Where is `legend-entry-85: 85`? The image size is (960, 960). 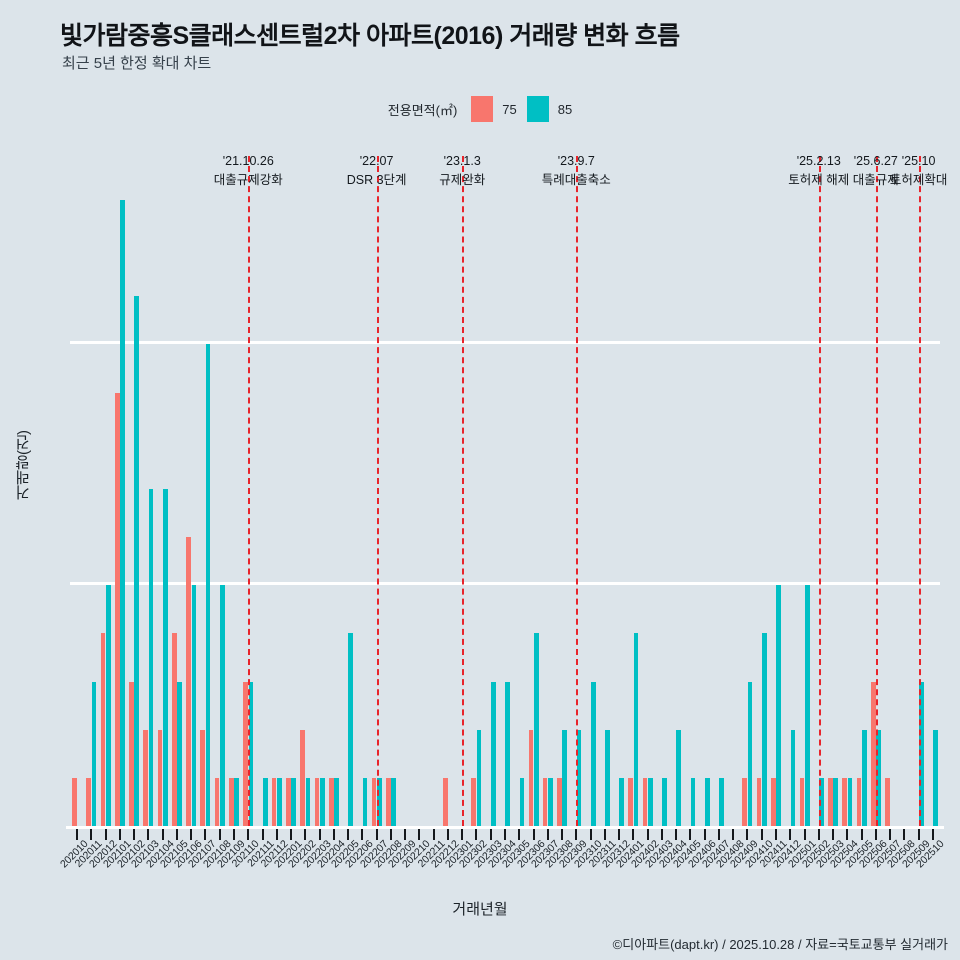 legend-entry-85: 85 is located at coordinates (549, 109).